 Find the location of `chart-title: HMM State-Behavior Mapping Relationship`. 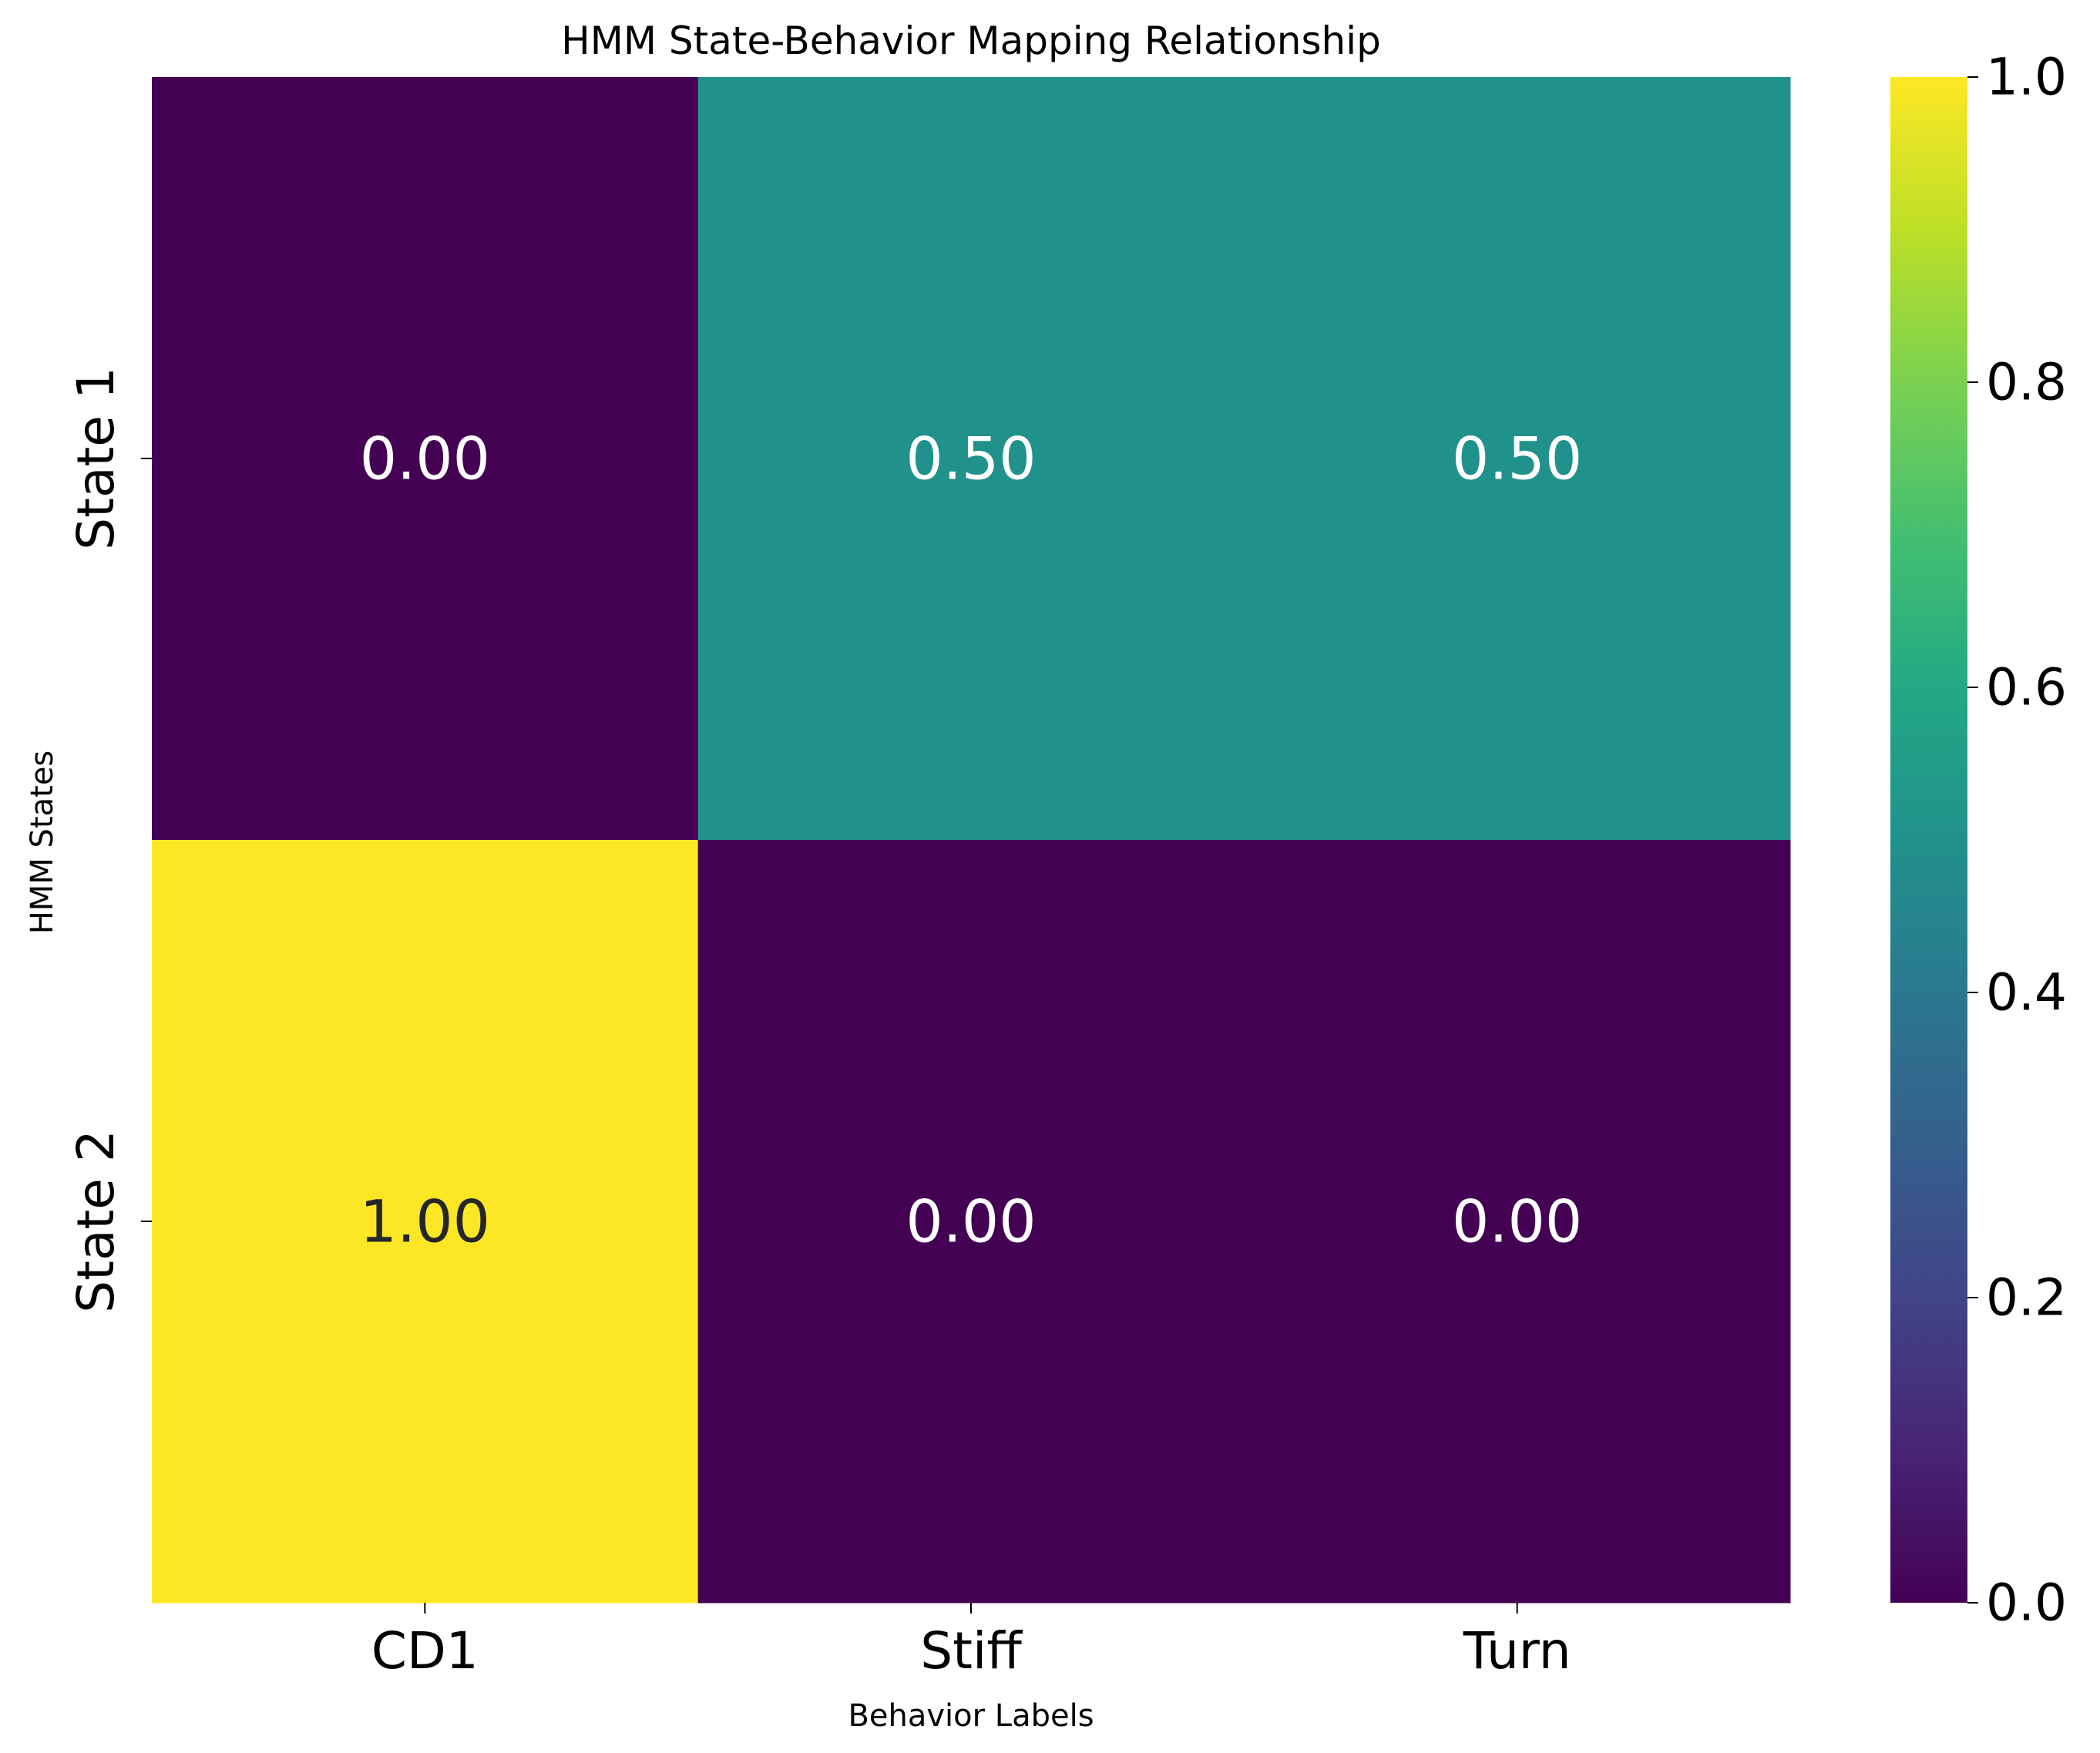

chart-title: HMM State-Behavior Mapping Relationship is located at coordinates (971, 40).